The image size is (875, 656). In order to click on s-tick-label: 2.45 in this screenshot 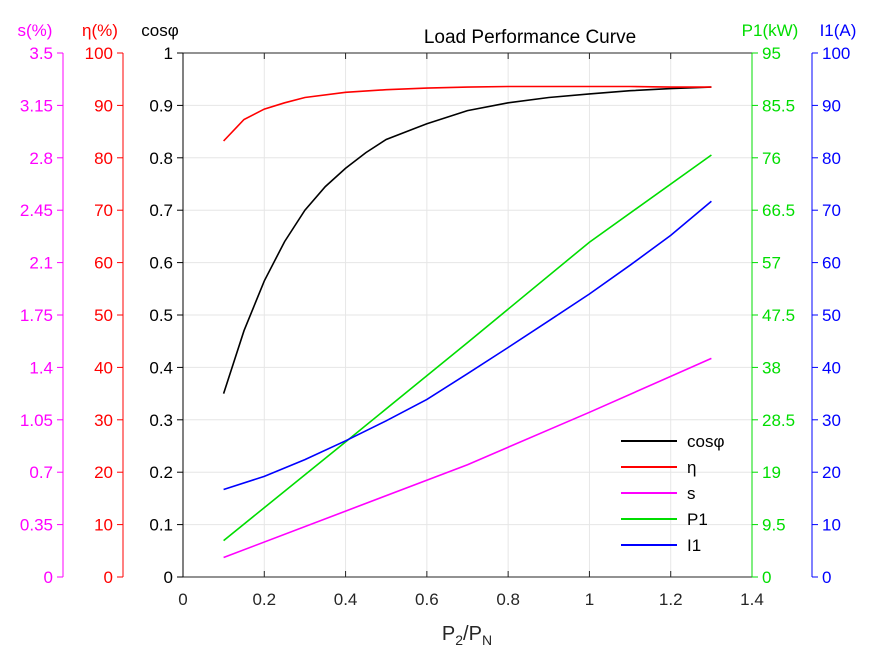, I will do `click(36, 210)`.